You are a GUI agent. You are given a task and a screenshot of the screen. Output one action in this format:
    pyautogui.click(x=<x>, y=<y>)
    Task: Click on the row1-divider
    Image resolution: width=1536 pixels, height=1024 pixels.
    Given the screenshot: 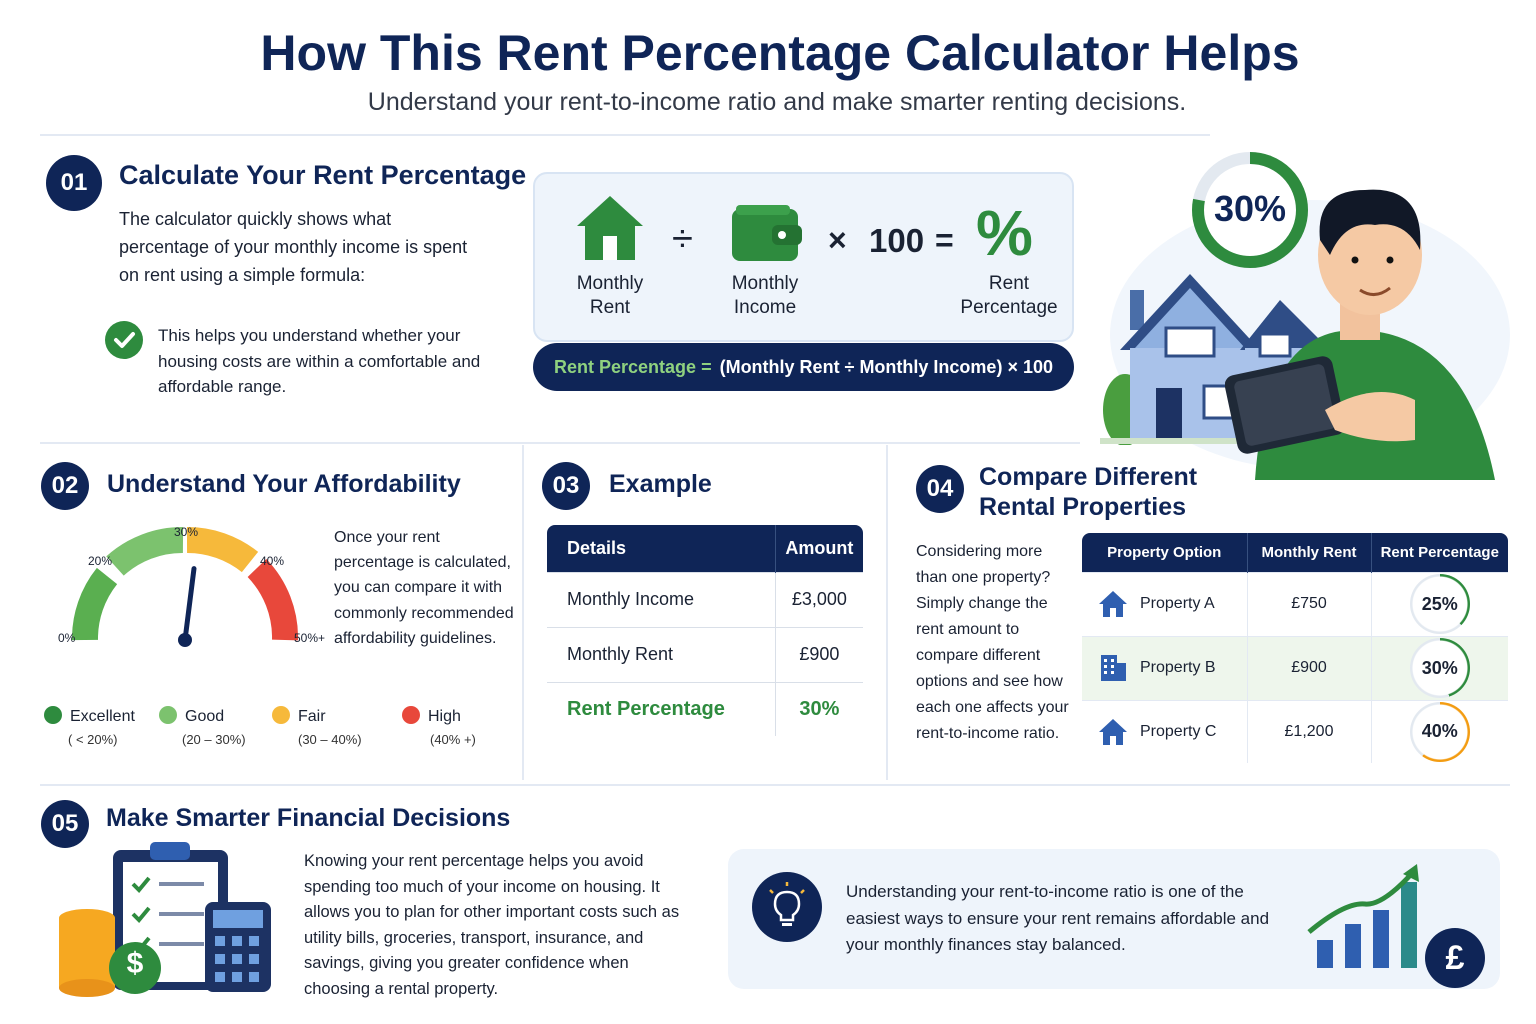 What is the action you would take?
    pyautogui.click(x=560, y=443)
    